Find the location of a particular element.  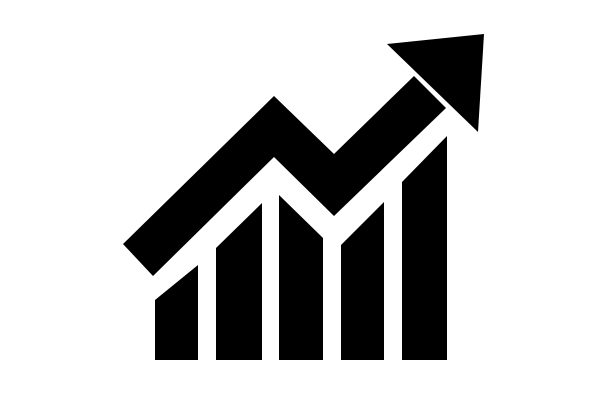

arrow-head-icon is located at coordinates (435, 83).